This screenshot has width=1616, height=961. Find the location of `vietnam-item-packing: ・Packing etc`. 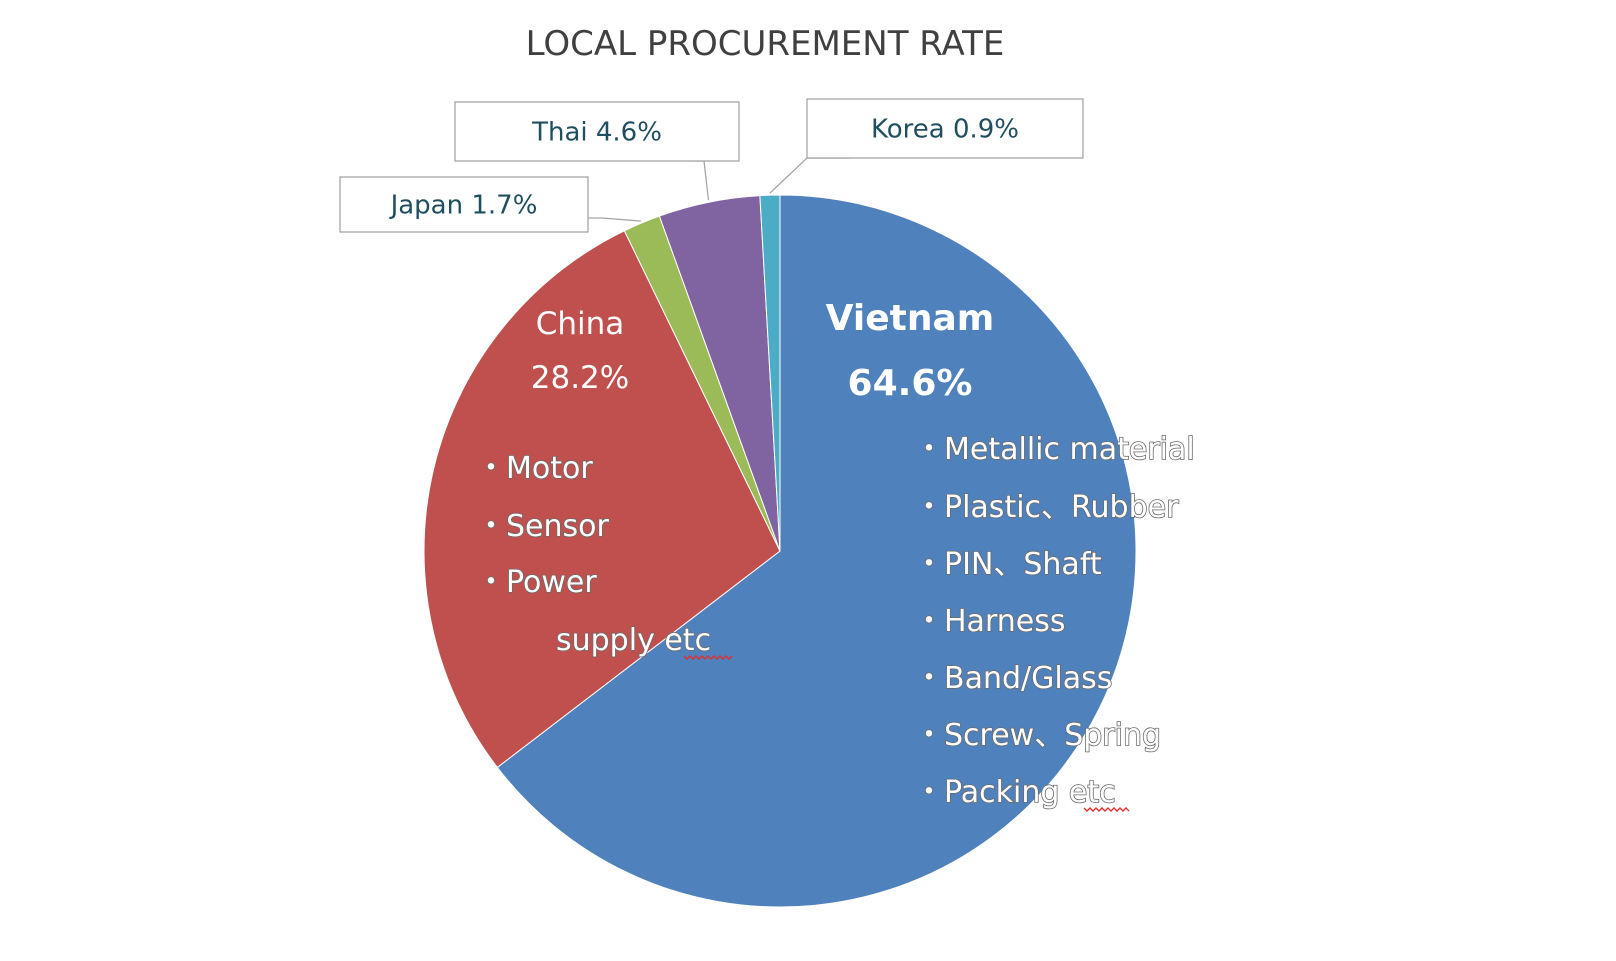

vietnam-item-packing: ・Packing etc is located at coordinates (1015, 792).